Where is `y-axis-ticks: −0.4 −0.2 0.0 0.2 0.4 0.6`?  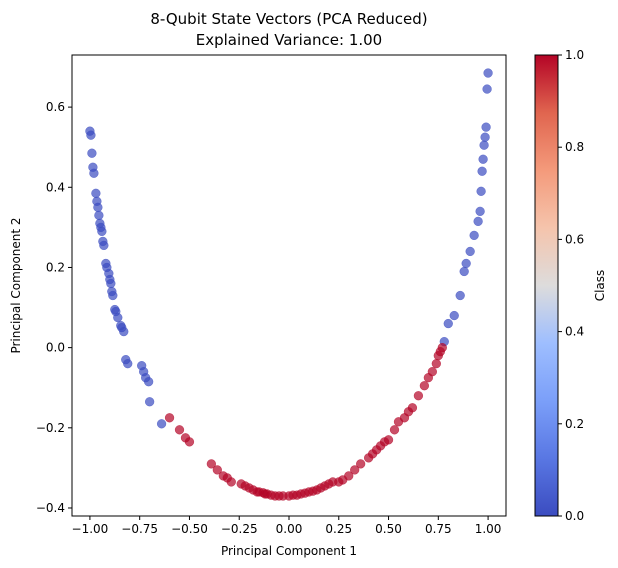 y-axis-ticks: −0.4 −0.2 0.0 0.2 0.4 0.6 is located at coordinates (54, 307).